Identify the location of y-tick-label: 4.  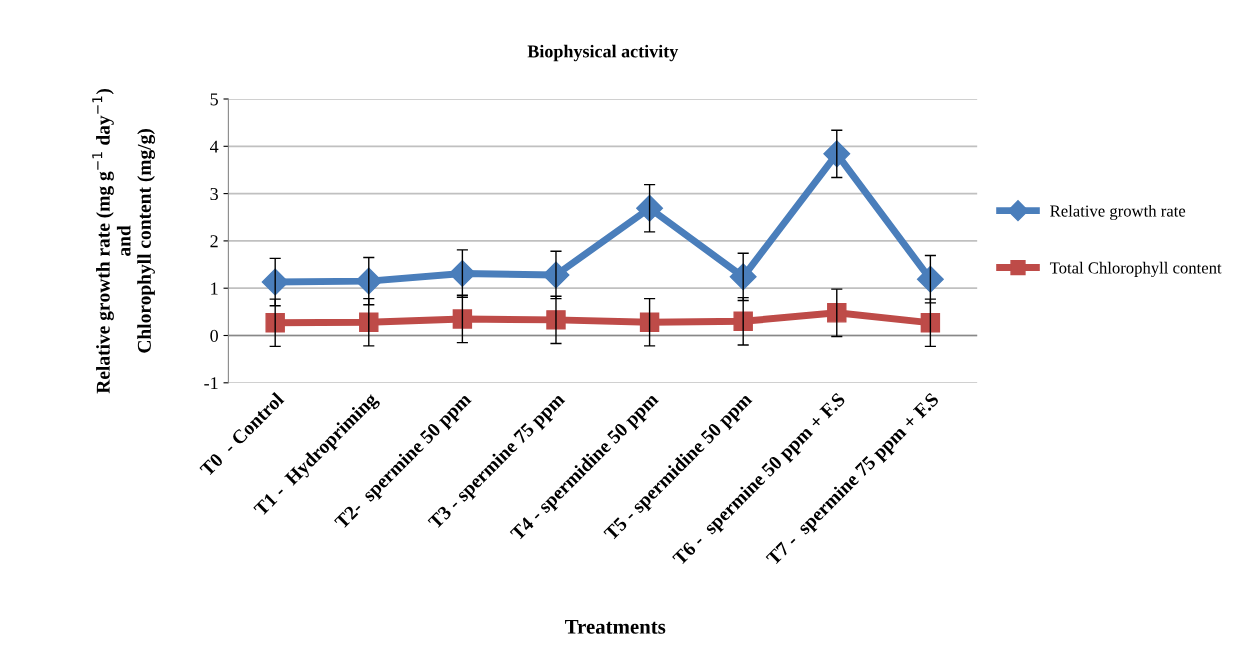
(214, 146).